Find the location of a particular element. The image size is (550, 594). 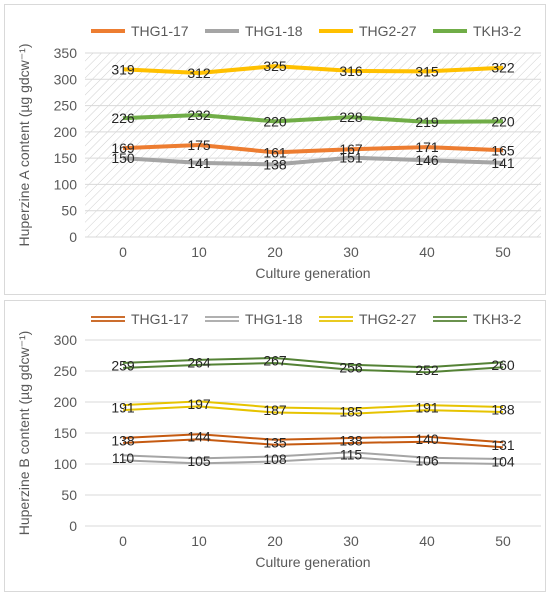

data-label: 105 is located at coordinates (199, 461).